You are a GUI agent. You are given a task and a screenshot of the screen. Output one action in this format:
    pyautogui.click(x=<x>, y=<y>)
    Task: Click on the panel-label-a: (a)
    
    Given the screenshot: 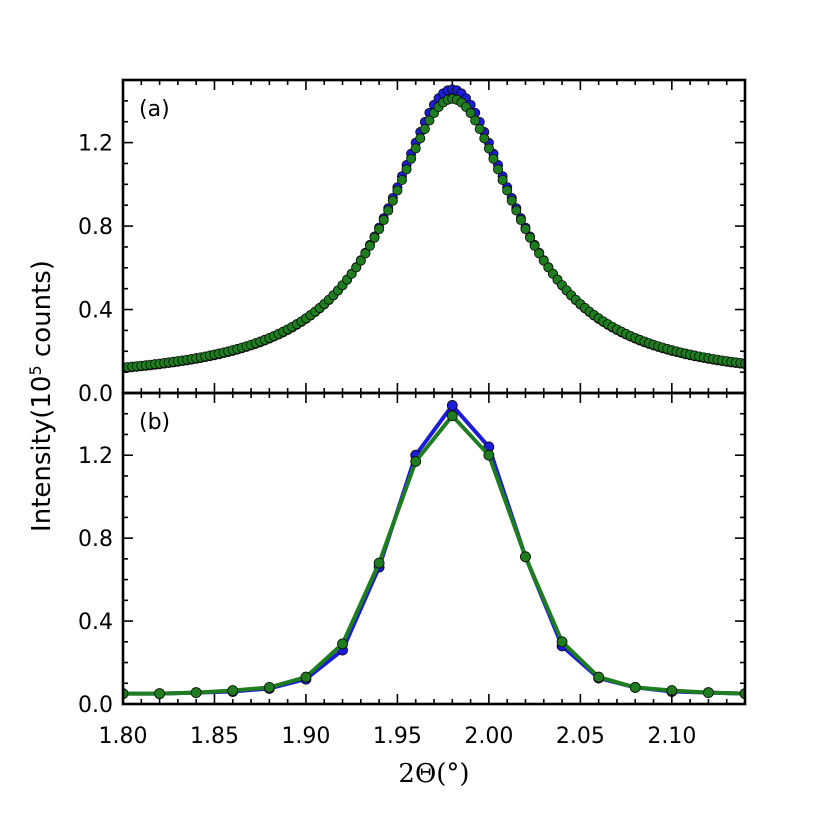 What is the action you would take?
    pyautogui.click(x=154, y=109)
    